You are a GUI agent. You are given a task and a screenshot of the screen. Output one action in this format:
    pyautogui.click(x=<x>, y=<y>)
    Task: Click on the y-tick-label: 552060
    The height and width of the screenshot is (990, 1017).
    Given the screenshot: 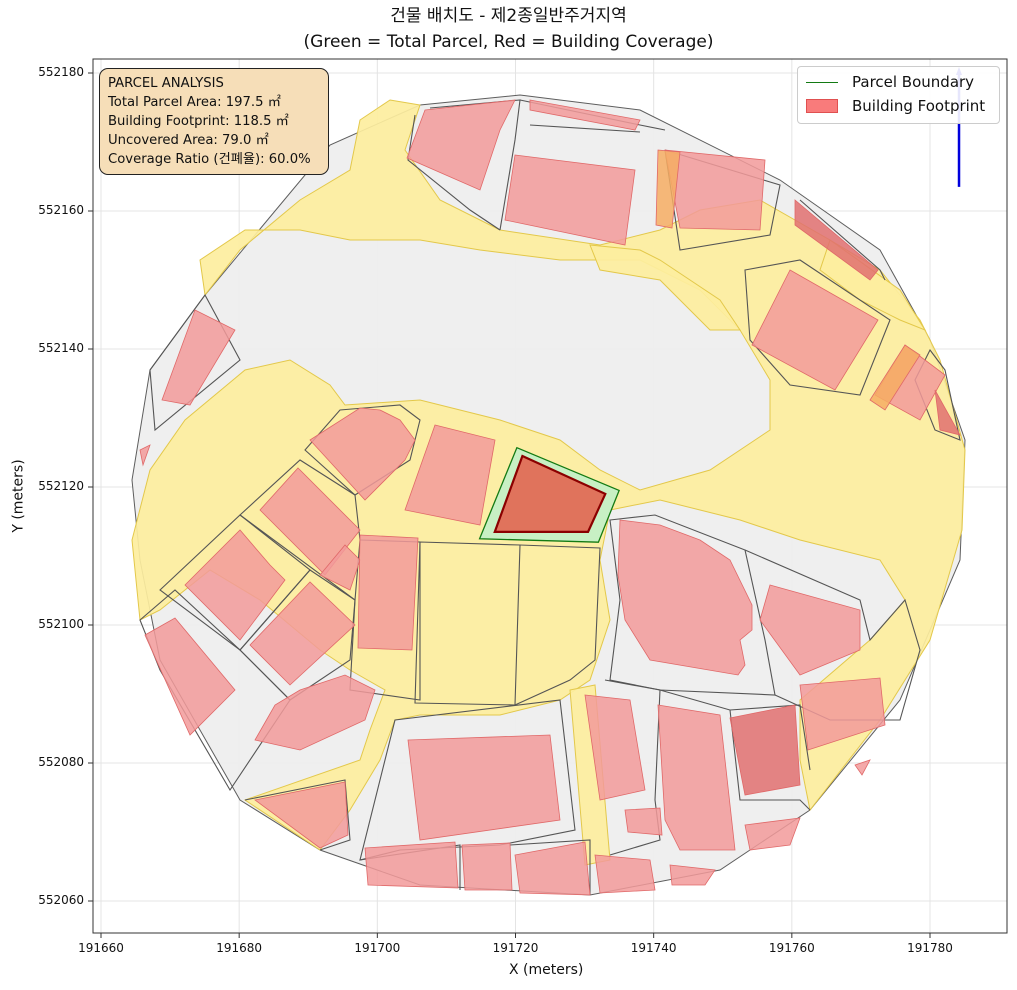 What is the action you would take?
    pyautogui.click(x=61, y=900)
    